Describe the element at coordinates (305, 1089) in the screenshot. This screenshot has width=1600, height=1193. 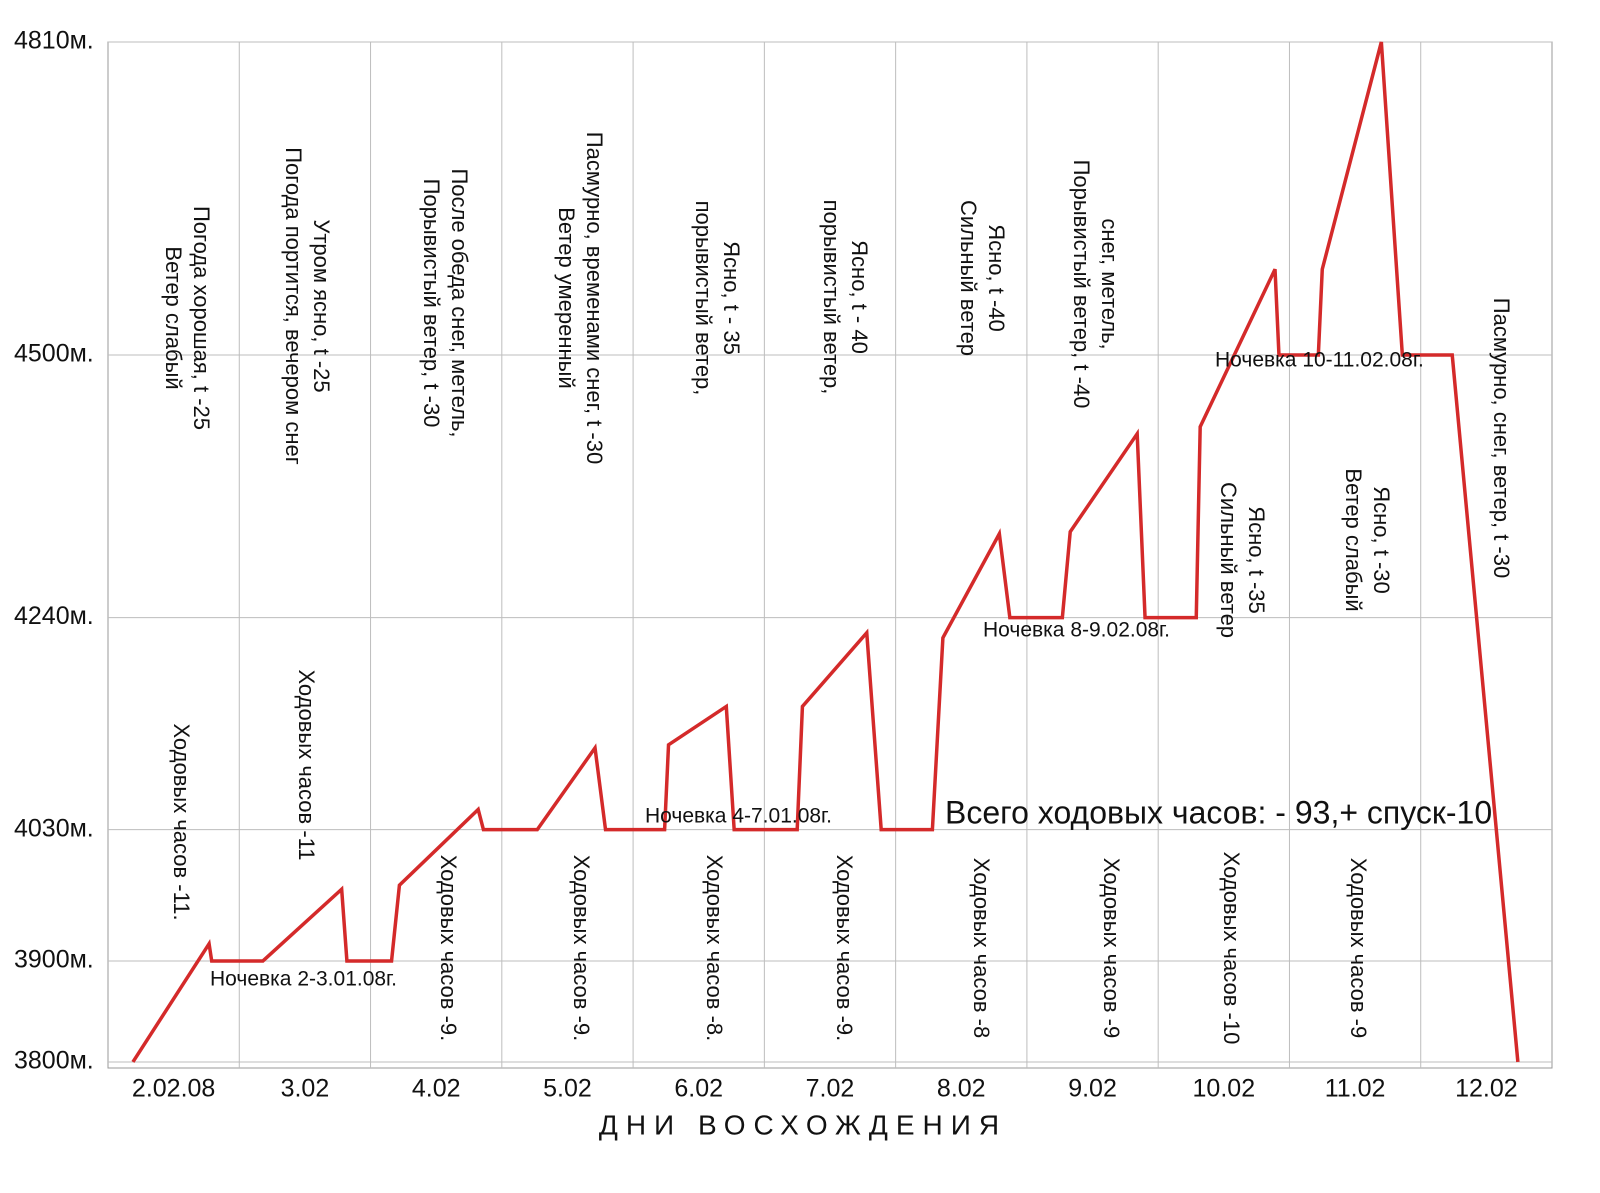
I see `x-tick-label: 3.02` at that location.